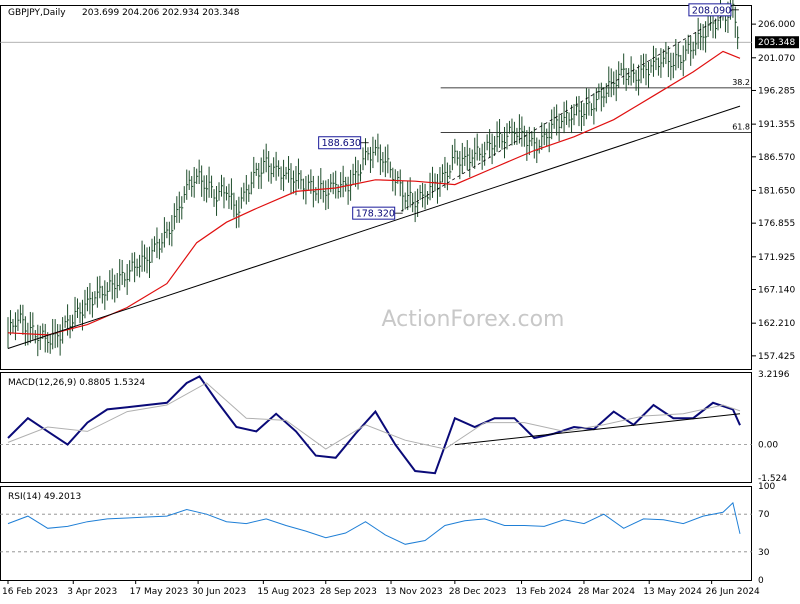 The image size is (800, 604). I want to click on price-tick-label: 157.425, so click(776, 357).